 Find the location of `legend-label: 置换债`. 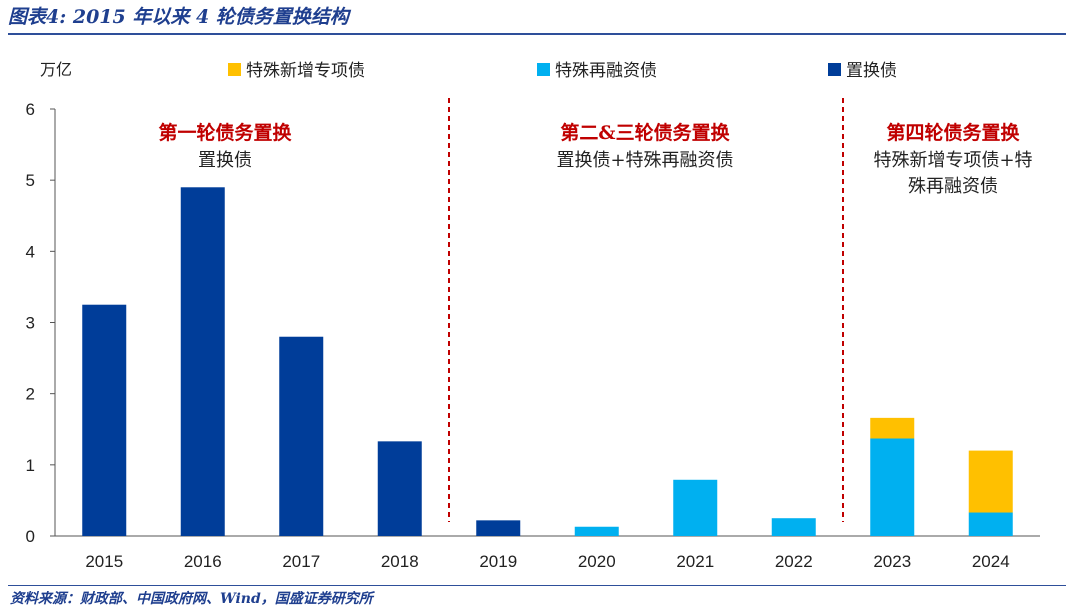

legend-label: 置换债 is located at coordinates (871, 71).